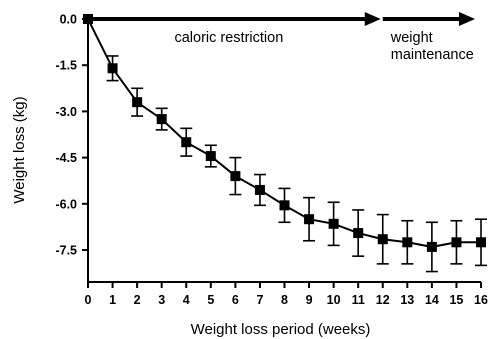 The image size is (488, 339). Describe the element at coordinates (161, 300) in the screenshot. I see `x-tick-label: 3` at that location.